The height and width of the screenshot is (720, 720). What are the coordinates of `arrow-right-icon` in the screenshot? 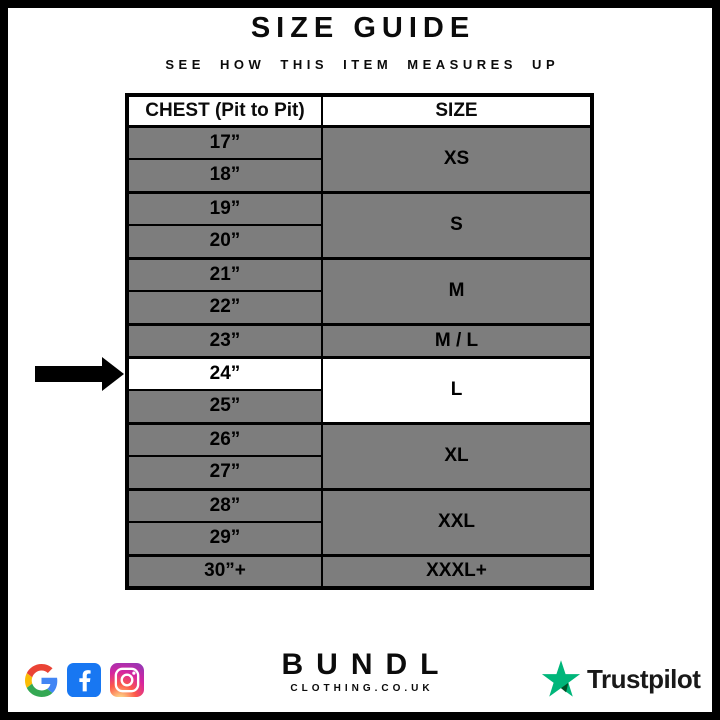 It's located at (79, 374).